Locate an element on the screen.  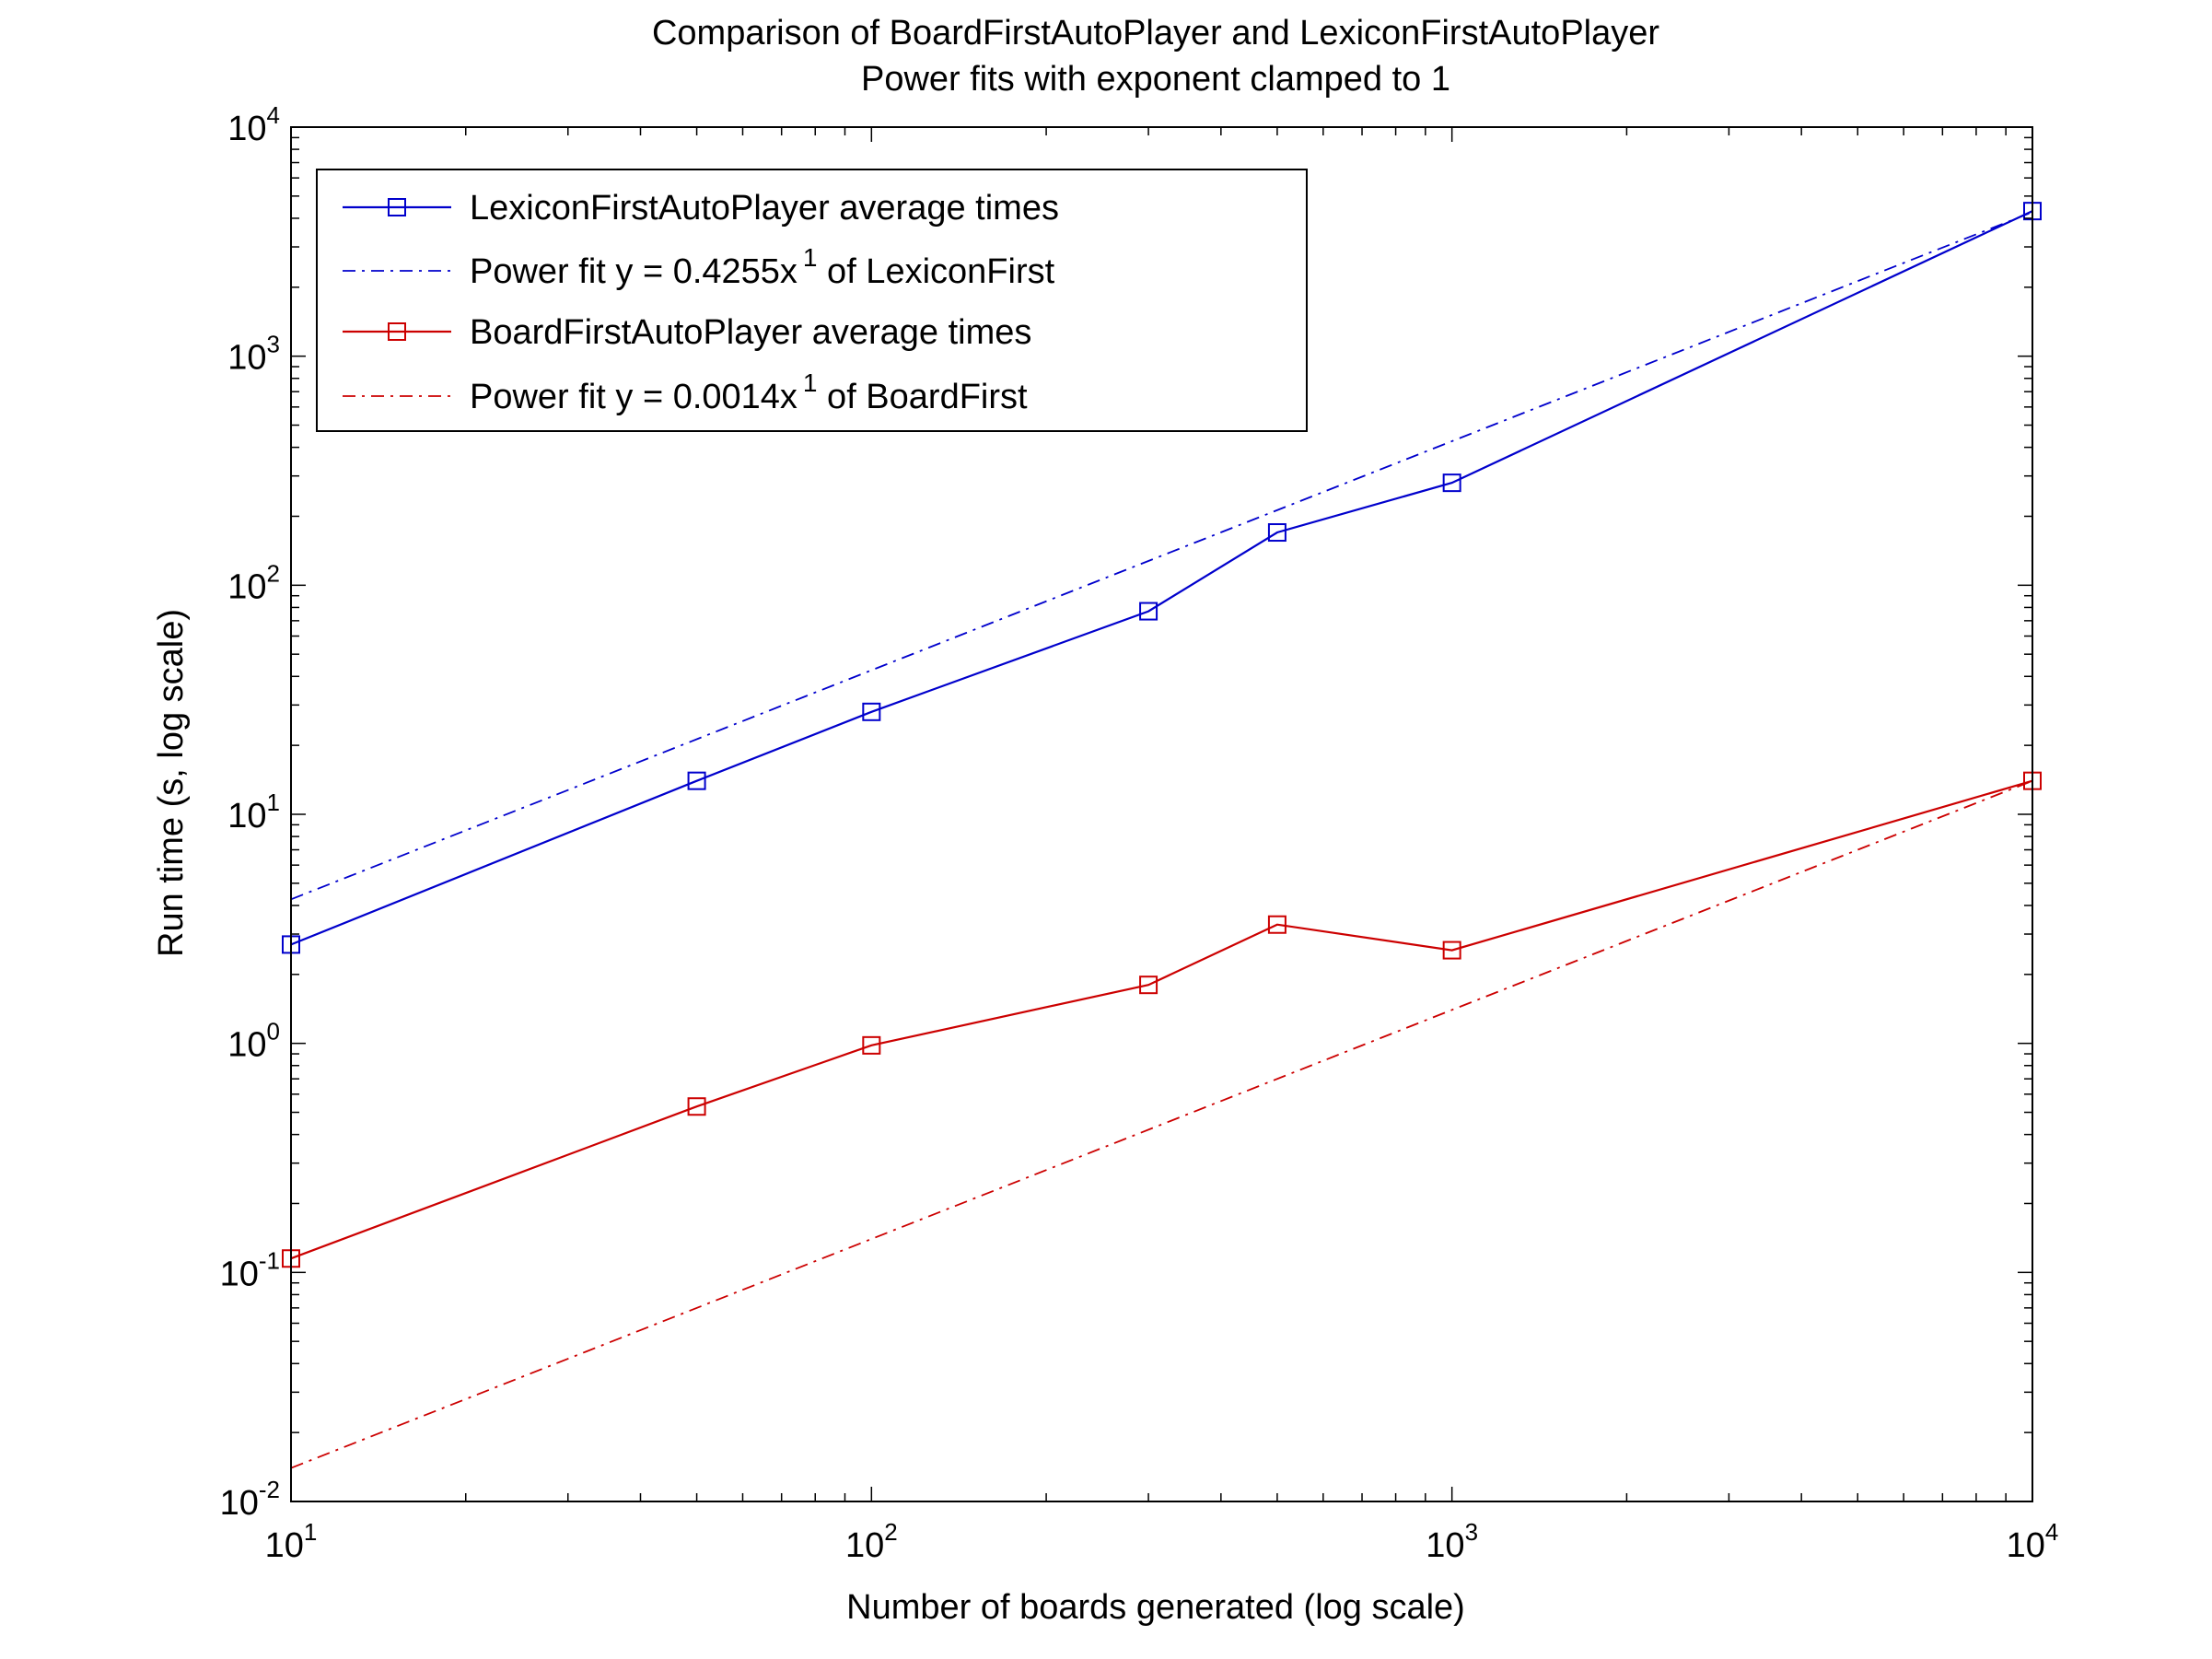
y-tick-label: 10¹ is located at coordinates (254, 812).